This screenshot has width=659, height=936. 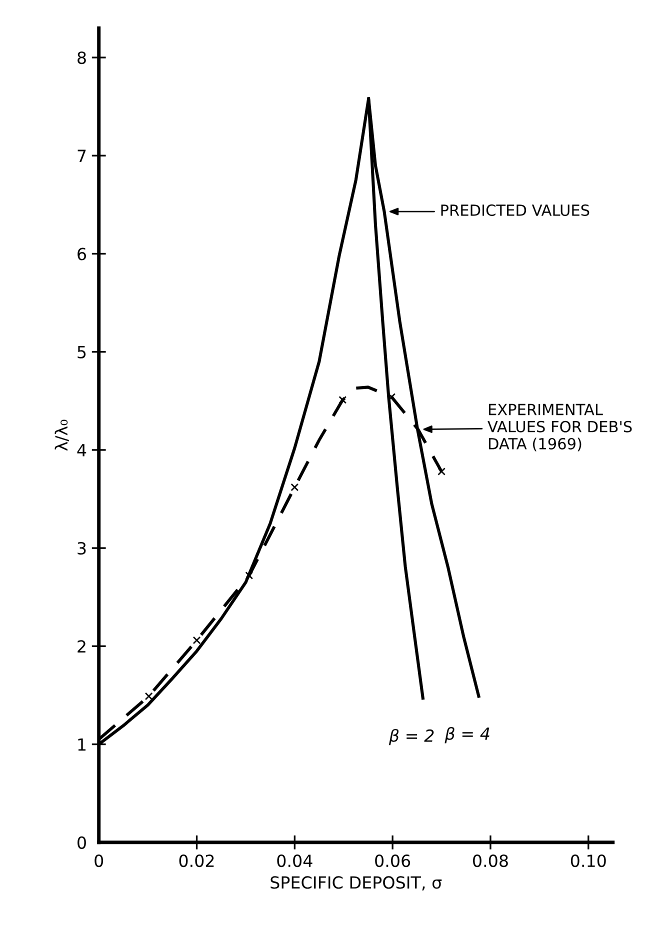 What do you see at coordinates (82, 646) in the screenshot?
I see `y-tick-label: 2` at bounding box center [82, 646].